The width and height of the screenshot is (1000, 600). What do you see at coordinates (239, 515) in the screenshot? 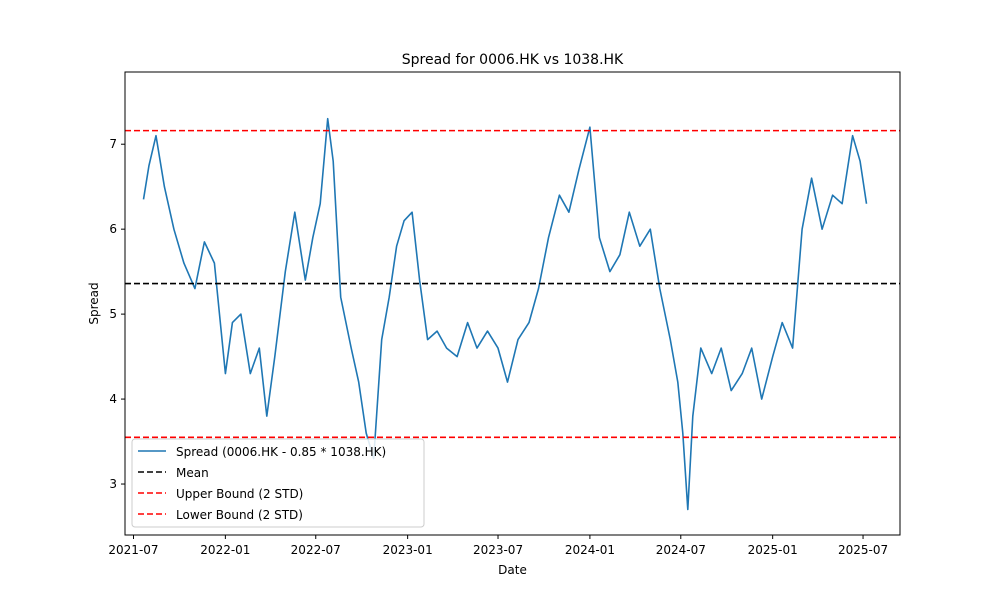
I see `legend-label-3: Lower Bound (2 STD)` at bounding box center [239, 515].